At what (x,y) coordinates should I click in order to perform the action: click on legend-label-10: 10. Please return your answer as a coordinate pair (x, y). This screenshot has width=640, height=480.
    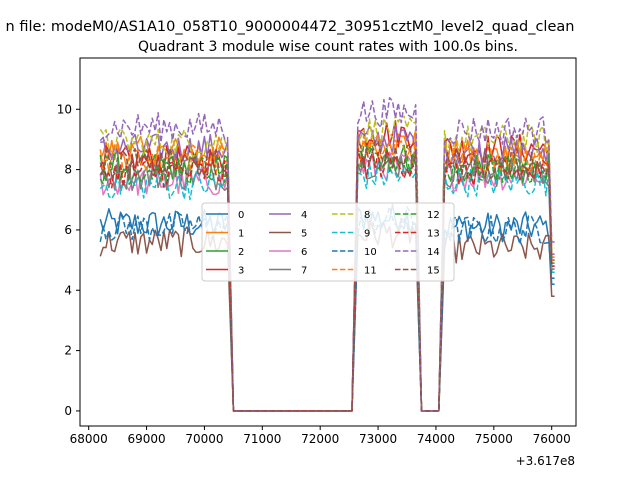
    Looking at the image, I should click on (370, 252).